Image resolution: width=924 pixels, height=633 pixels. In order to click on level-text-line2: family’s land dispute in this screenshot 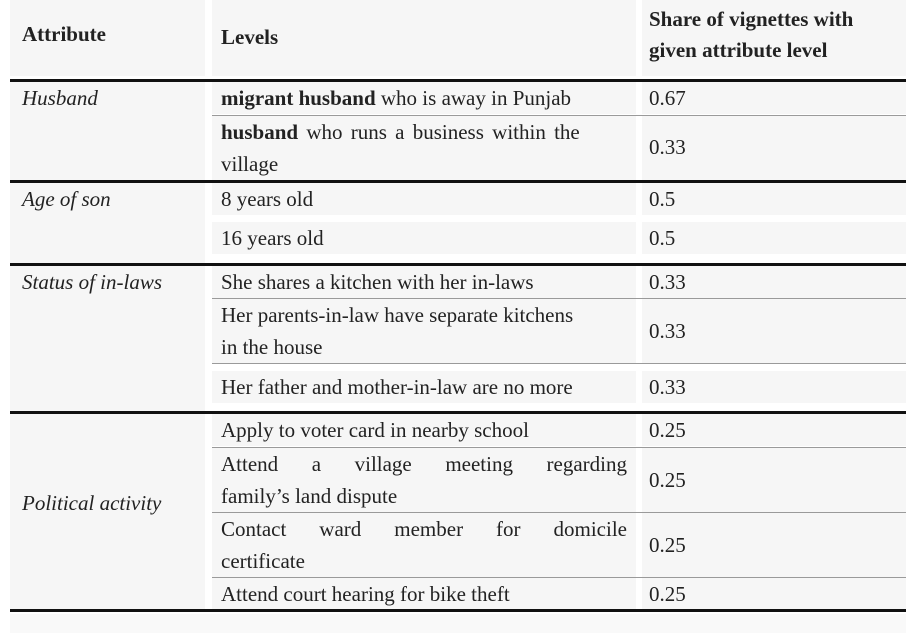, I will do `click(309, 496)`.